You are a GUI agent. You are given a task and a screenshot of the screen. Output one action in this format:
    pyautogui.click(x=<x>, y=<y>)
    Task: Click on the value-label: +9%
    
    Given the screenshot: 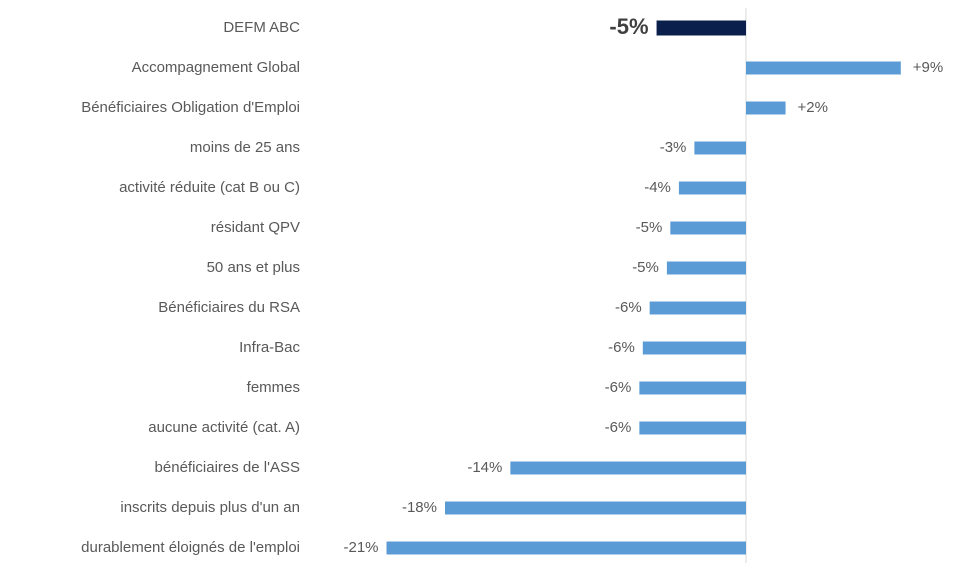 What is the action you would take?
    pyautogui.click(x=928, y=67)
    